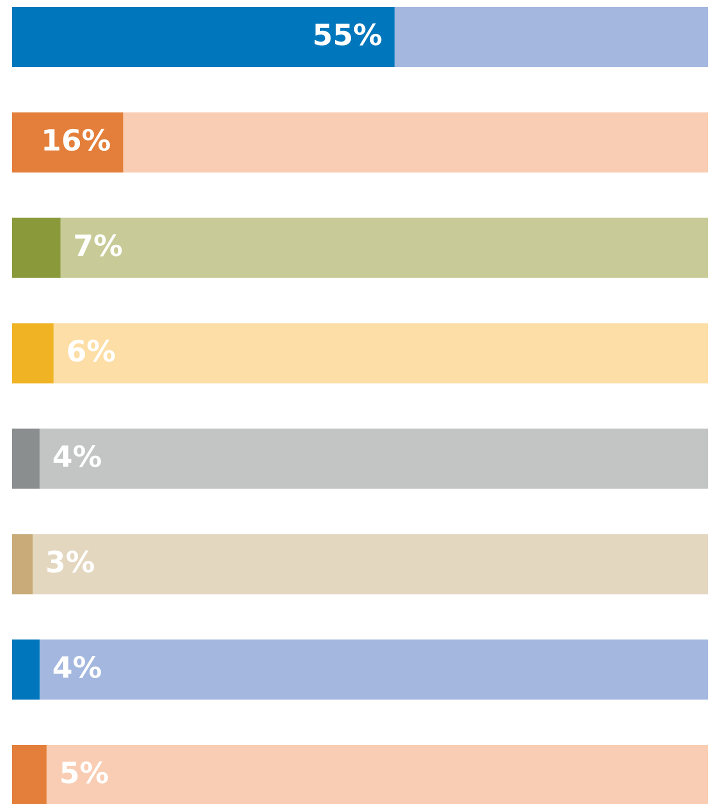 This screenshot has height=804, width=717. I want to click on data-label: 3%, so click(70, 561).